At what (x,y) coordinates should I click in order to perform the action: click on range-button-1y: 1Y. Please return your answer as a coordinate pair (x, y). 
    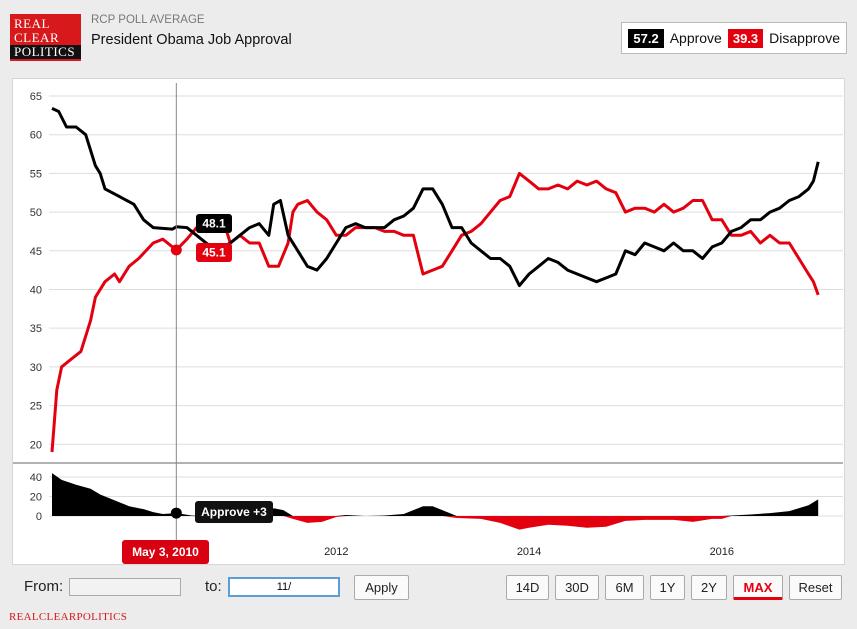
    Looking at the image, I should click on (667, 587).